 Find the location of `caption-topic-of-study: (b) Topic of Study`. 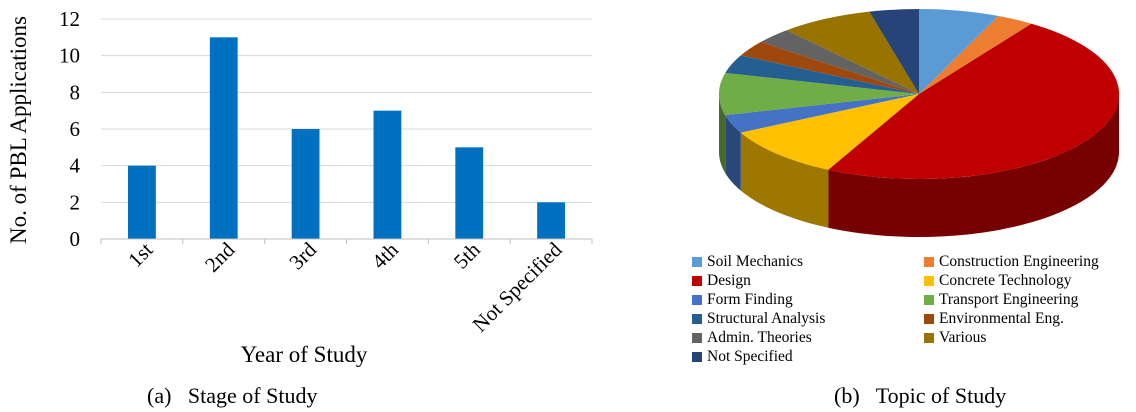

caption-topic-of-study: (b) Topic of Study is located at coordinates (920, 395).